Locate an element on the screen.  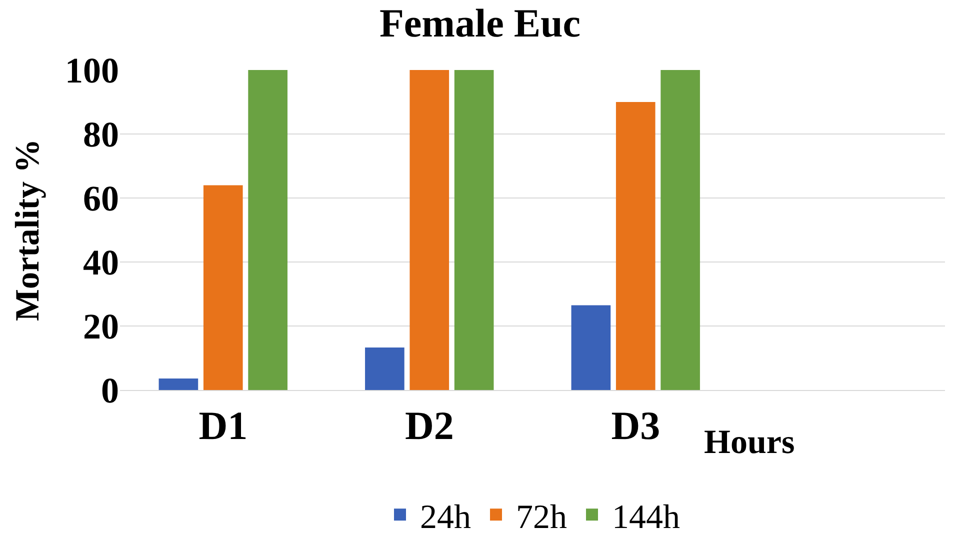
x-axis-title: Hours is located at coordinates (749, 442).